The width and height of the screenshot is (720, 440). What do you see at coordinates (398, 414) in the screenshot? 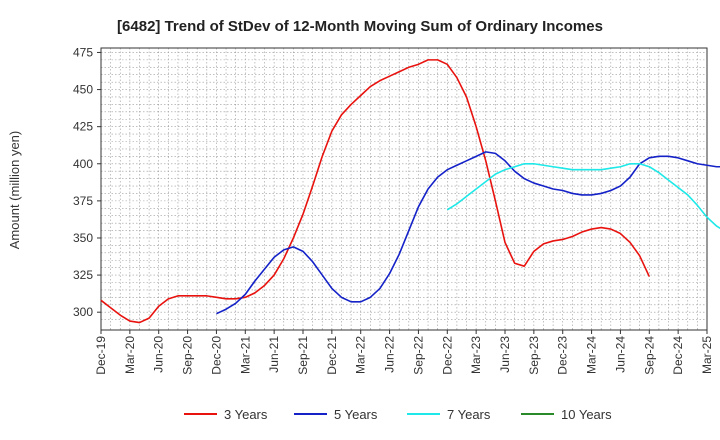
I see `legend: 3 Years 5 Years 7 Years 10 Years` at bounding box center [398, 414].